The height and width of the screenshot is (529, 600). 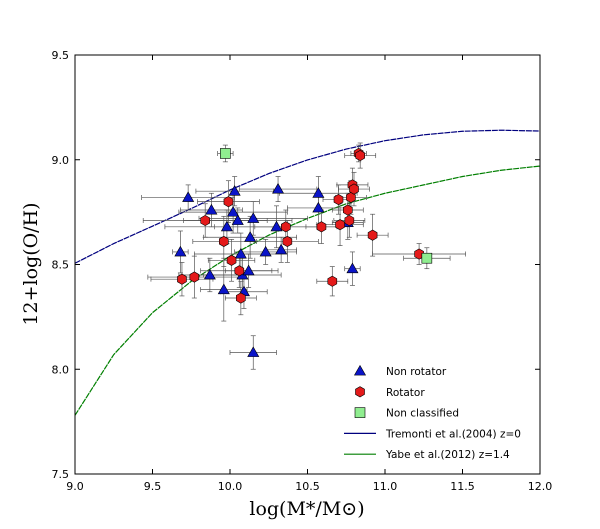 I want to click on x-tick-label: 9.5, so click(x=153, y=486).